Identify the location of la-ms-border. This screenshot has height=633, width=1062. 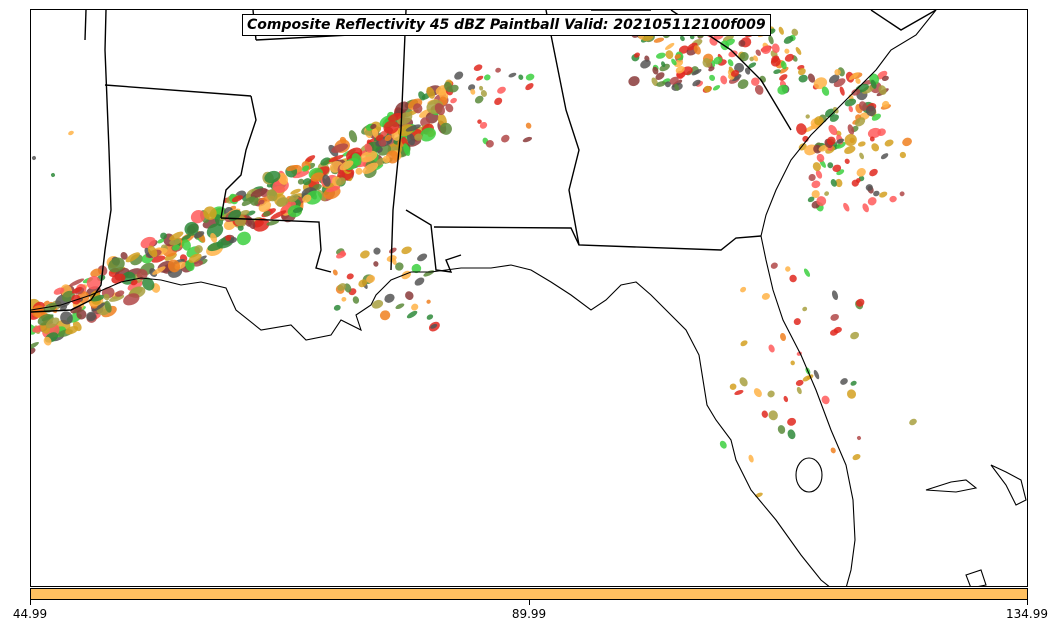
(276, 245).